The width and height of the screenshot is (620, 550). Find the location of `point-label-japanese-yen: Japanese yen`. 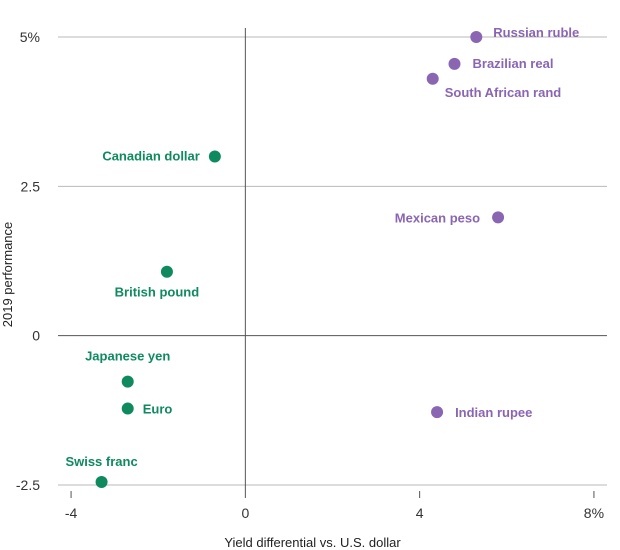

point-label-japanese-yen: Japanese yen is located at coordinates (127, 356).